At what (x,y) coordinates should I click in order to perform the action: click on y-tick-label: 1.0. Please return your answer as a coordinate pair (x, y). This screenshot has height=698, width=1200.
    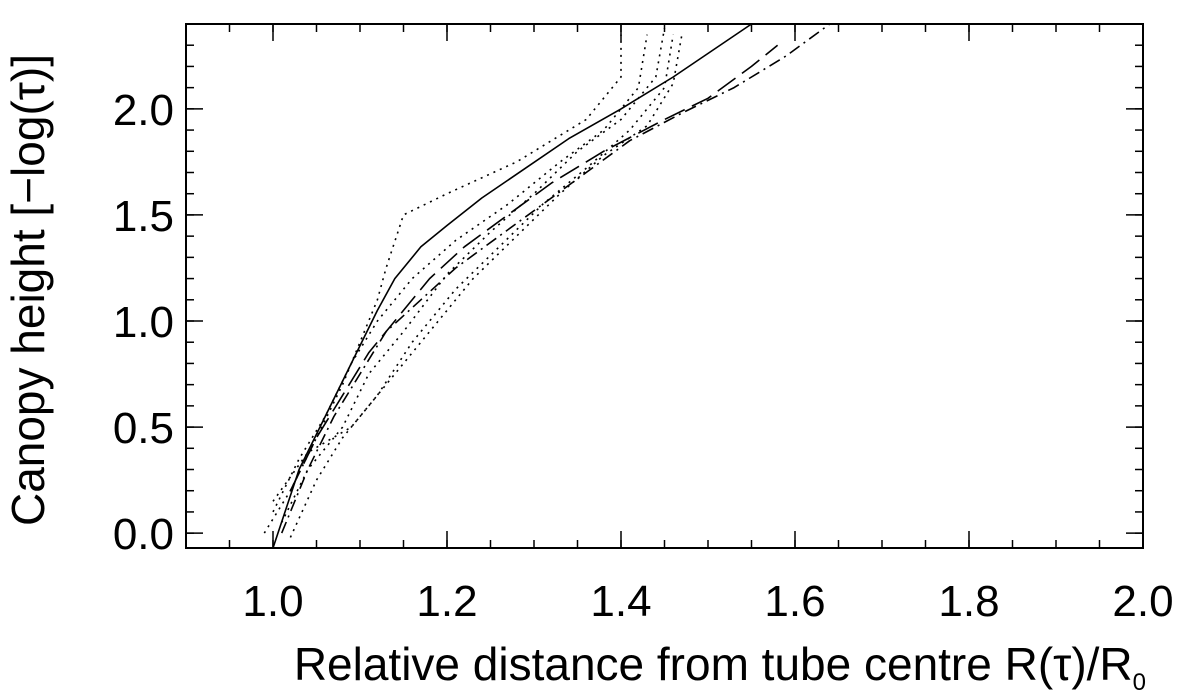
    Looking at the image, I should click on (143, 322).